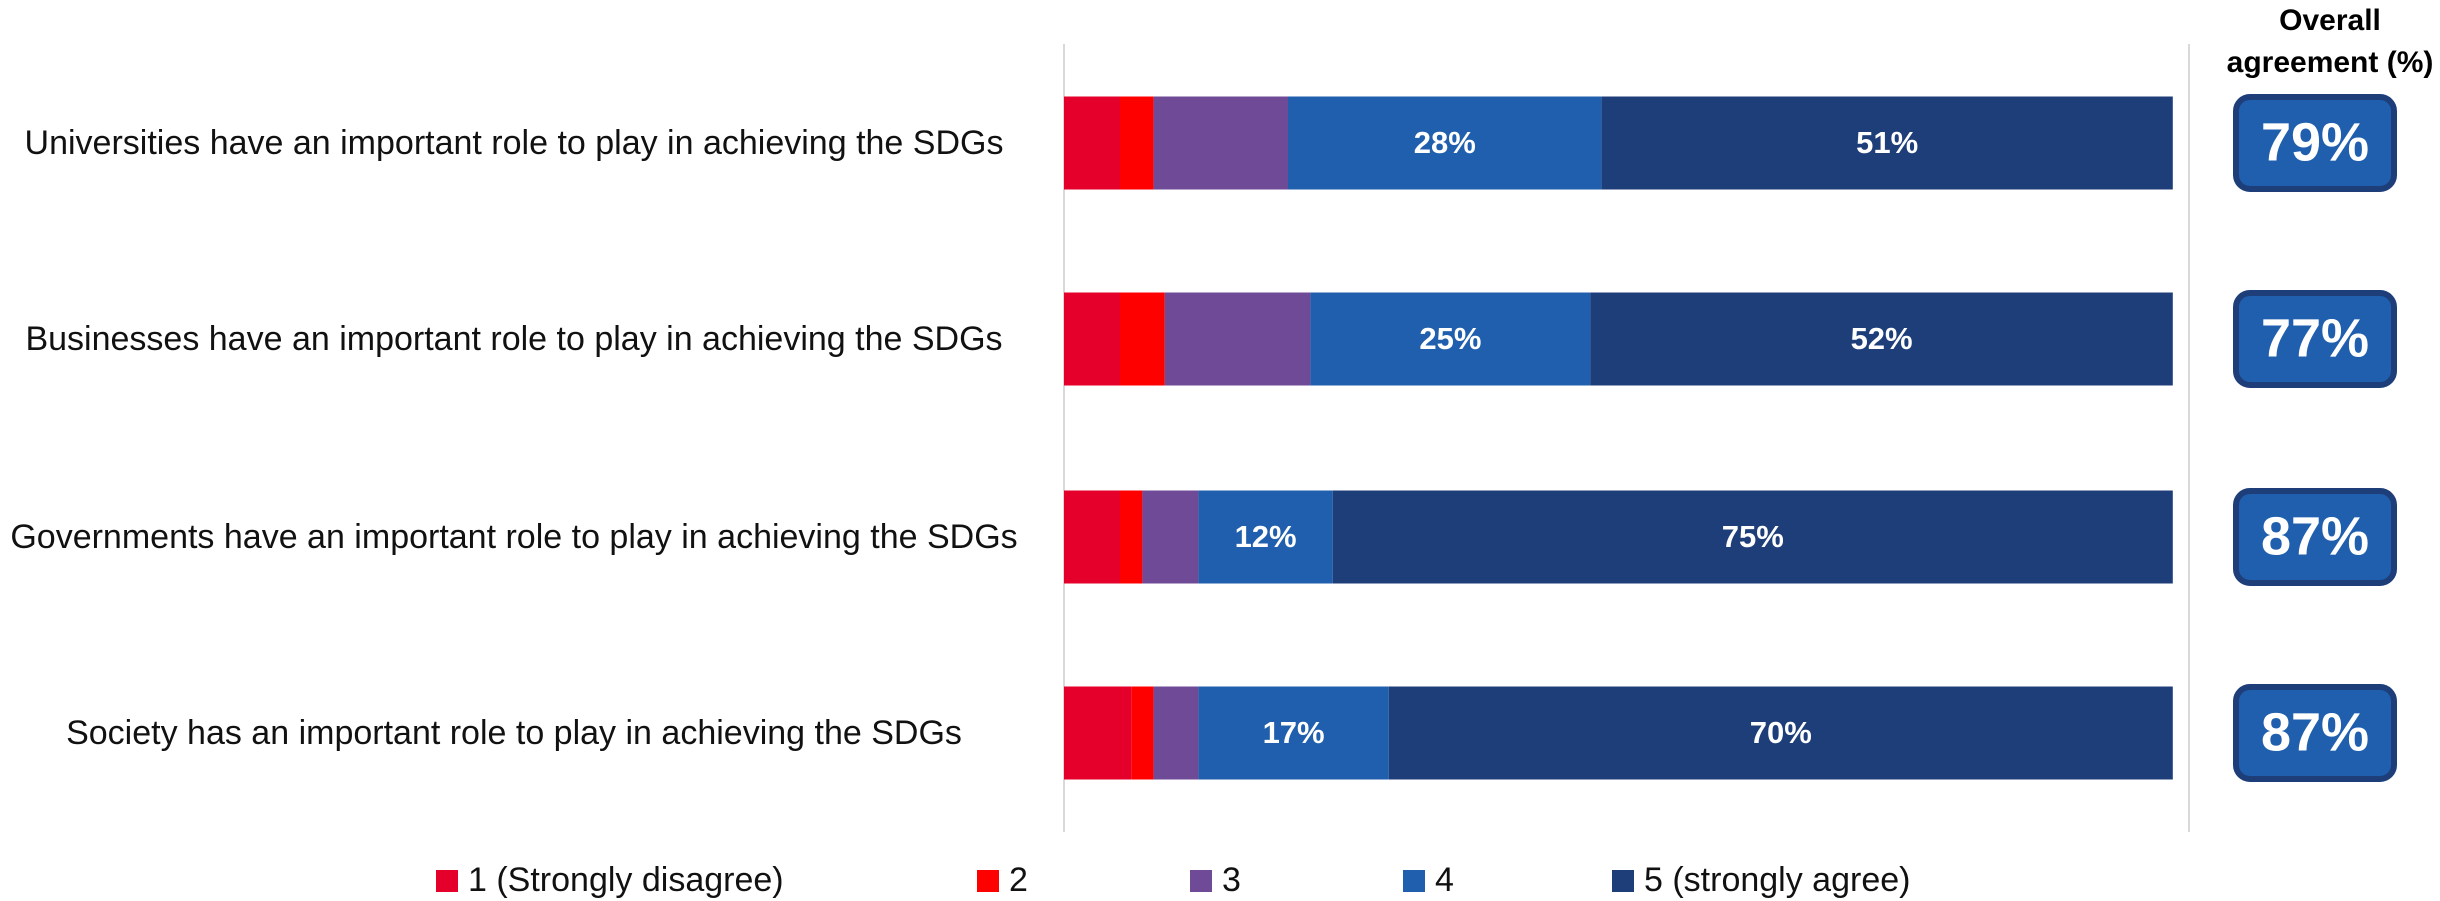 The width and height of the screenshot is (2440, 901). Describe the element at coordinates (2330, 41) in the screenshot. I see `overall-title: Overall agreement (%)` at that location.